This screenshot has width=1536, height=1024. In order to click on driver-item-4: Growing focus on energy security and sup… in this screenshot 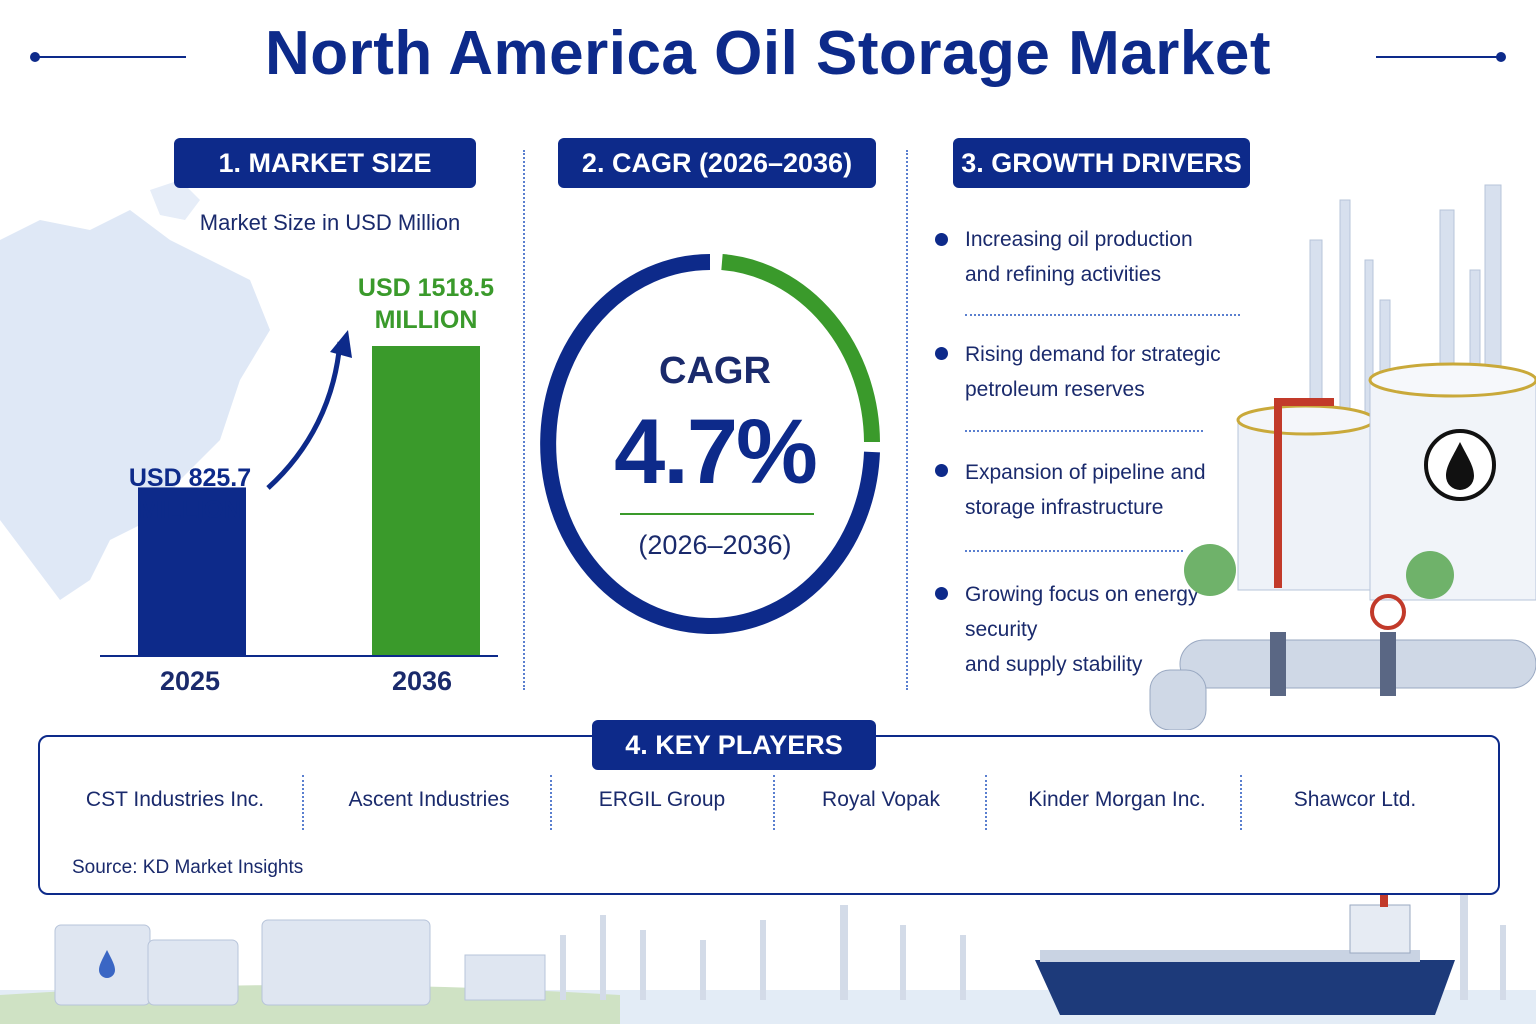, I will do `click(1120, 629)`.